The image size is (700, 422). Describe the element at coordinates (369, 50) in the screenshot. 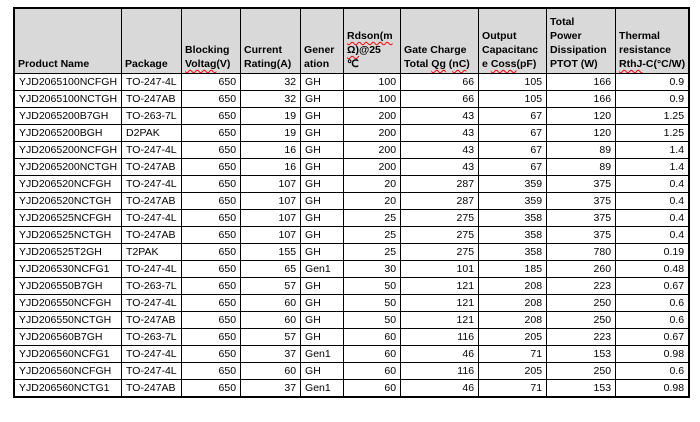

I see `header-text: @25` at that location.